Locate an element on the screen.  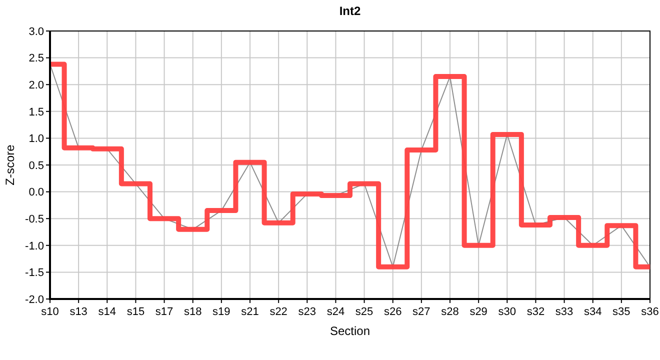
y-tick-label: -1.5 is located at coordinates (34, 273).